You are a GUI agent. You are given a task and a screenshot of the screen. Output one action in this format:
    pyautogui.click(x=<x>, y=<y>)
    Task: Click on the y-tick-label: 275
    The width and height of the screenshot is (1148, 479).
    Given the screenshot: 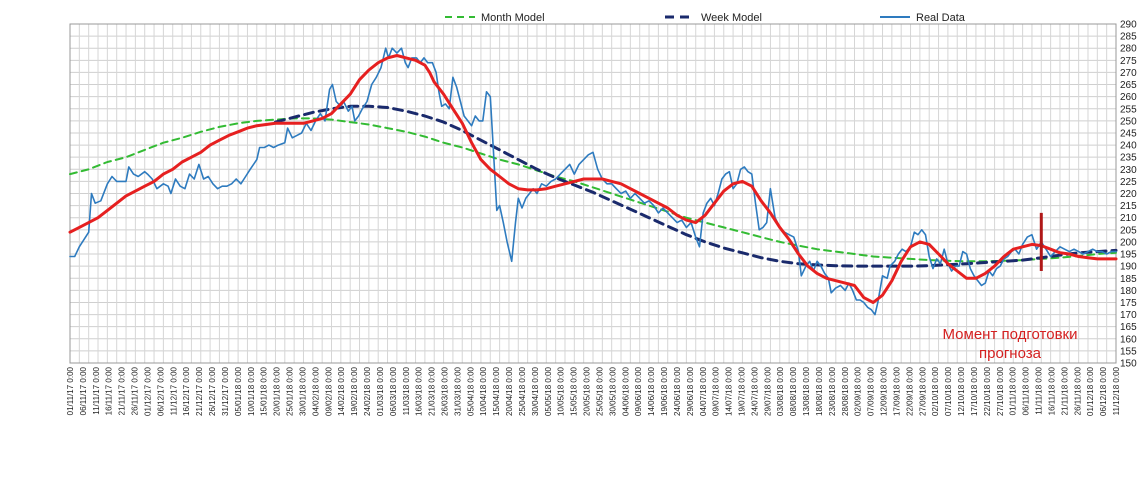 What is the action you would take?
    pyautogui.click(x=1128, y=61)
    